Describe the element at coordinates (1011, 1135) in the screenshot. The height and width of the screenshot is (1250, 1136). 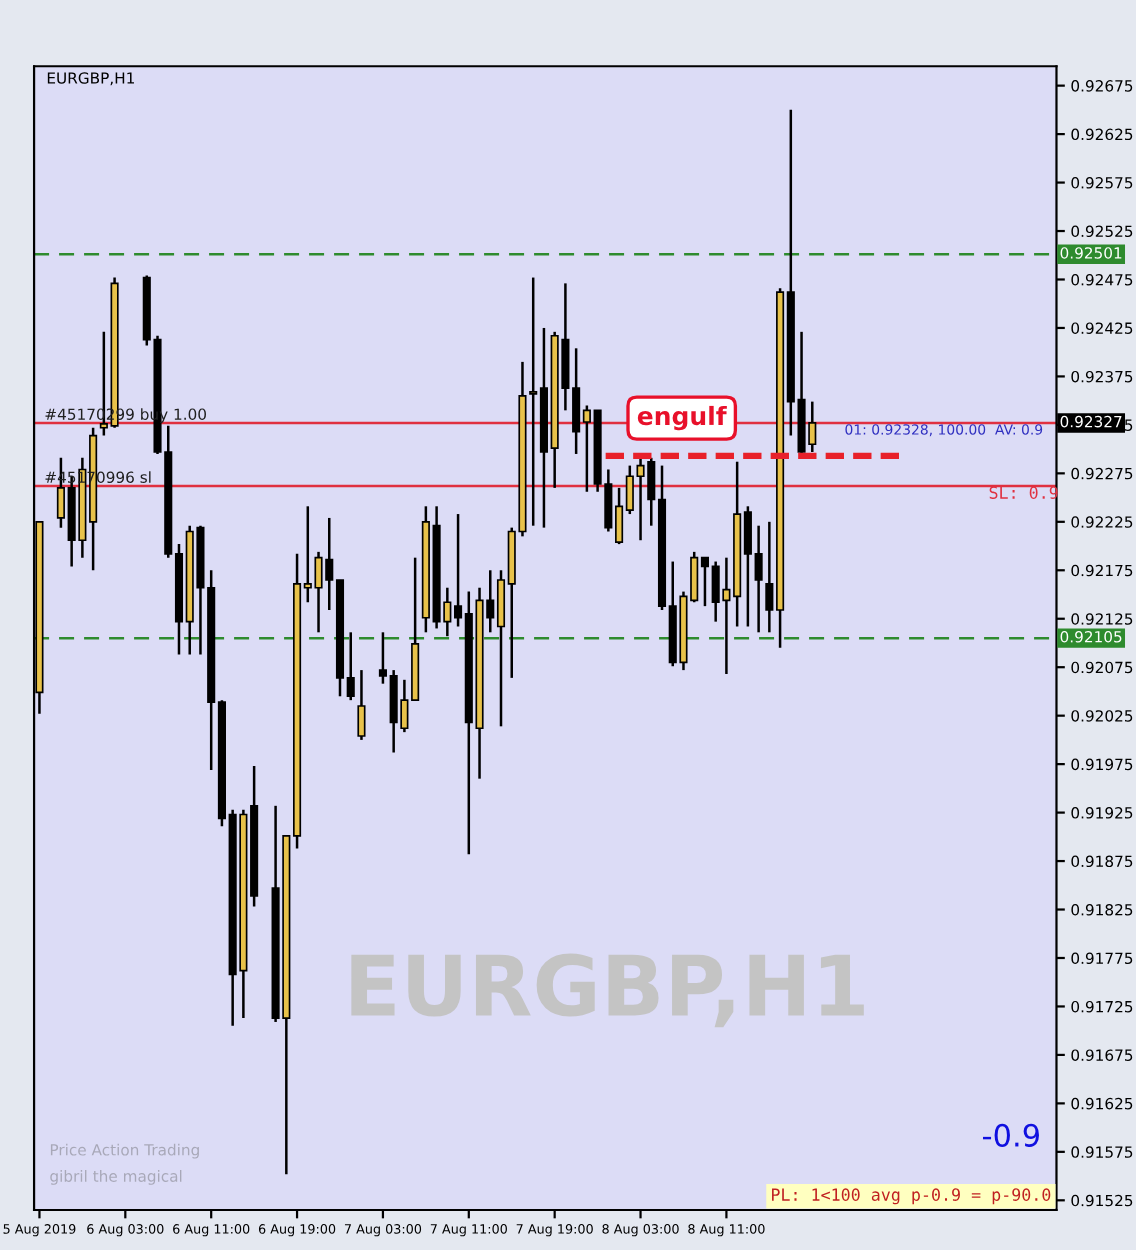
I see `annotation: -0.9` at that location.